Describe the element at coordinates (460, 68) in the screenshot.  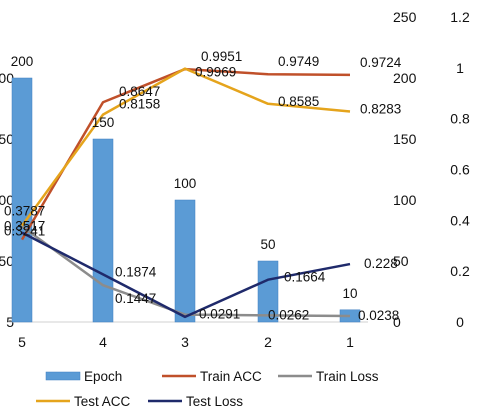
I see `right-outer-axis-tick-1: 1` at that location.